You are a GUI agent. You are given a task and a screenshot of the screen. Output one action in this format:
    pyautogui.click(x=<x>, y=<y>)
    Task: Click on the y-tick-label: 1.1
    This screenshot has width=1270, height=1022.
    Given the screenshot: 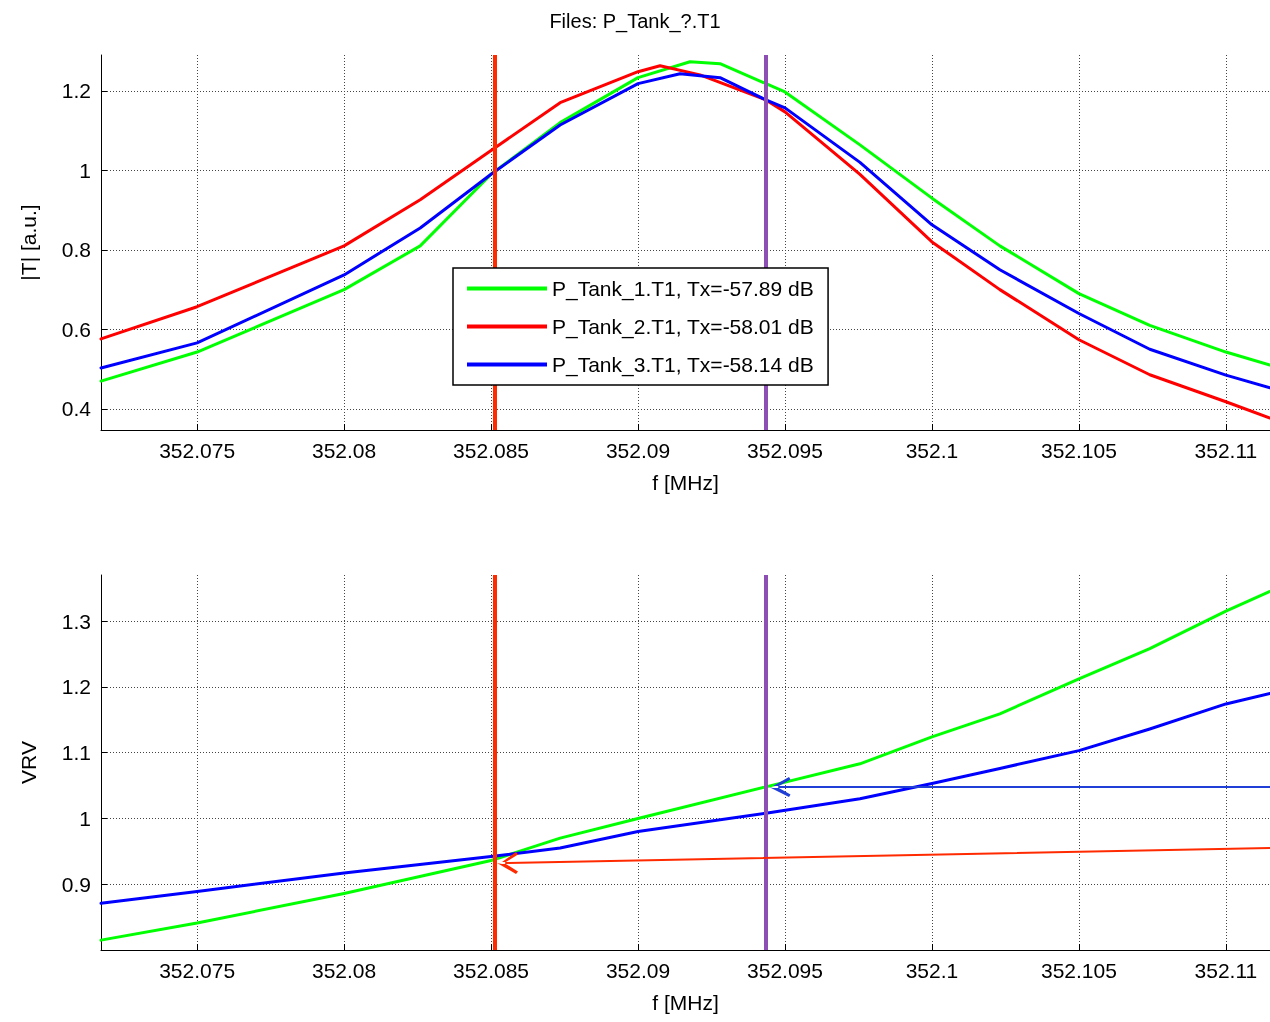 What is the action you would take?
    pyautogui.click(x=76, y=753)
    